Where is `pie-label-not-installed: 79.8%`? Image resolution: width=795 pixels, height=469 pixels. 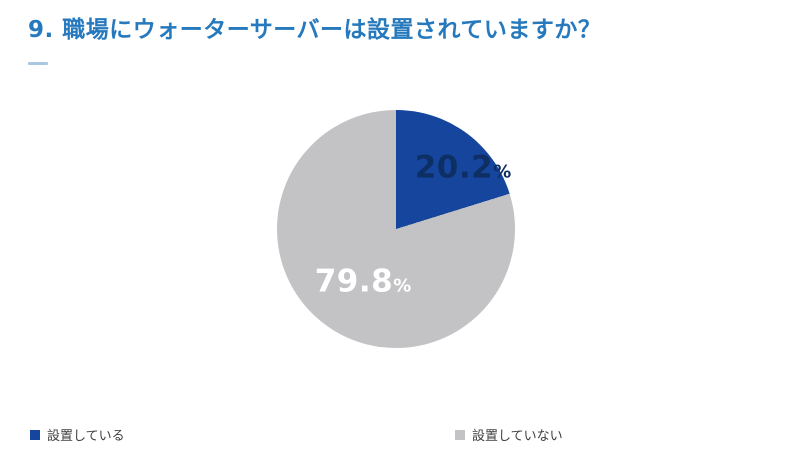 pie-label-not-installed: 79.8% is located at coordinates (363, 281).